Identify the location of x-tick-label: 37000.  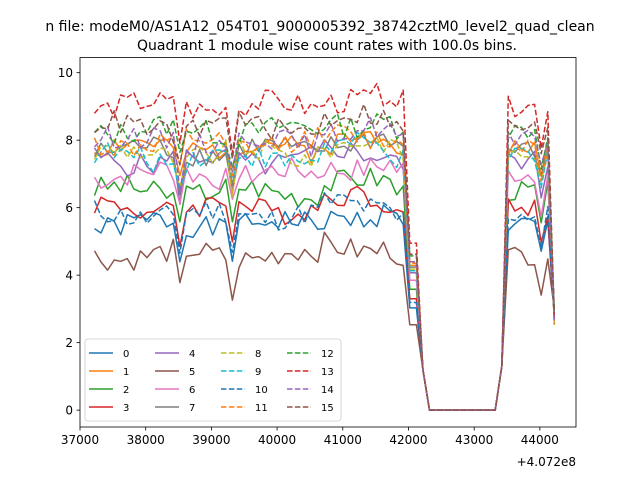
(80, 440).